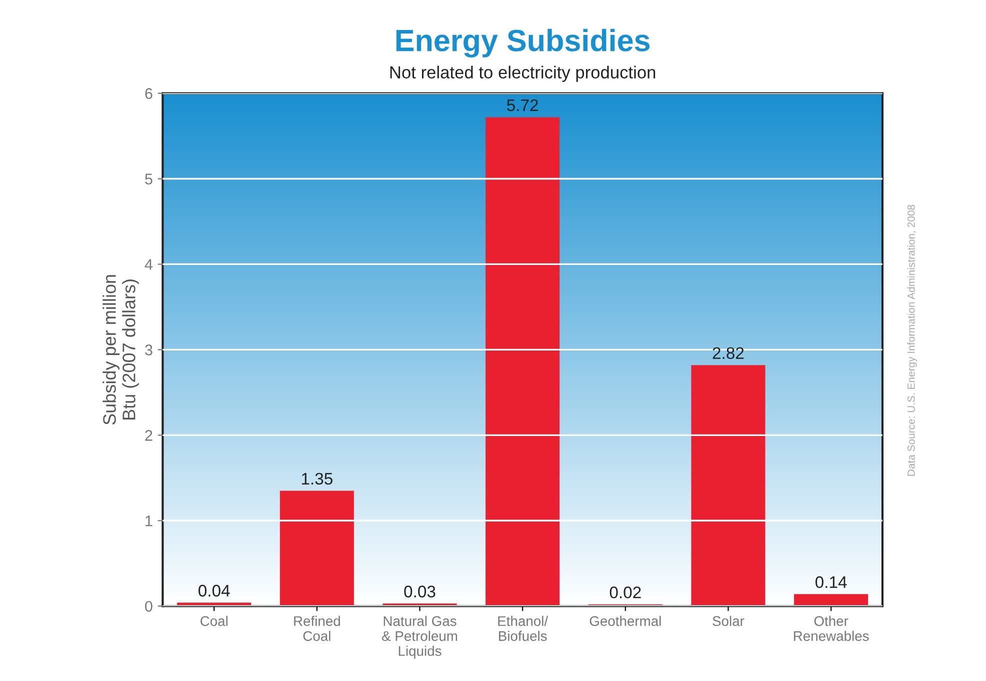 The image size is (986, 681). Describe the element at coordinates (625, 621) in the screenshot. I see `x-tick-label: Geothermal` at that location.